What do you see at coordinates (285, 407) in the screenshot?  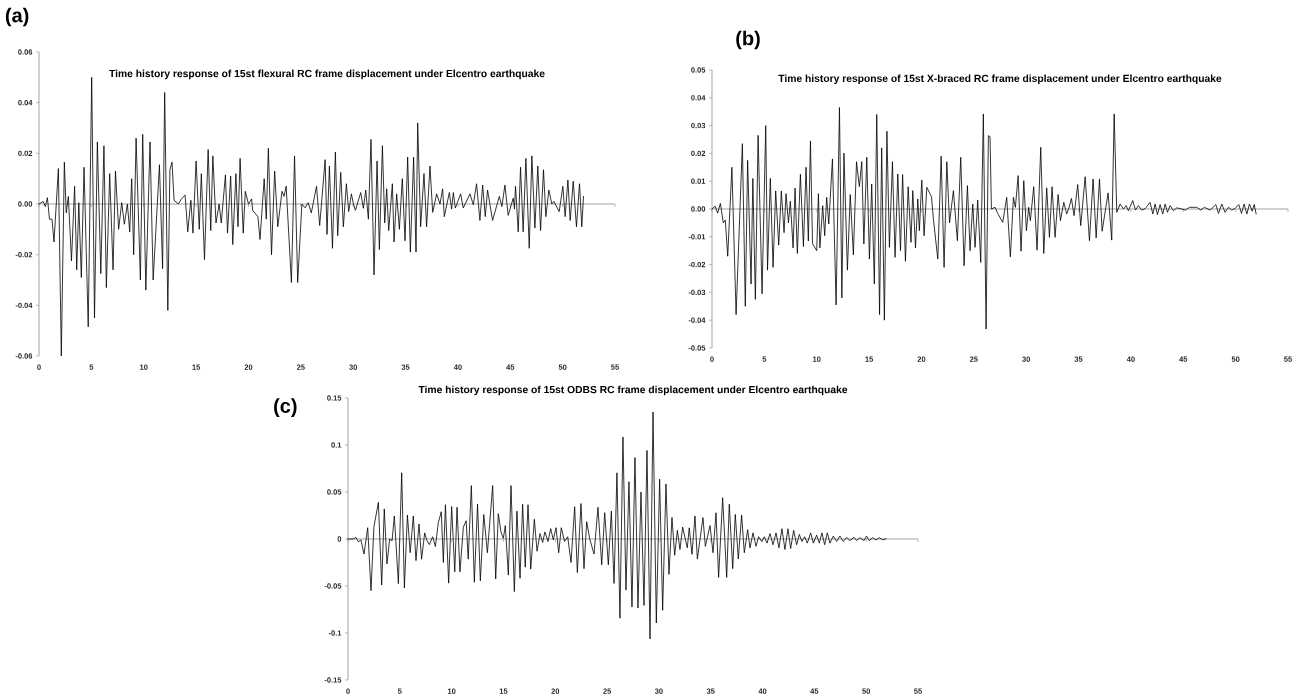 I see `text: (c)` at bounding box center [285, 407].